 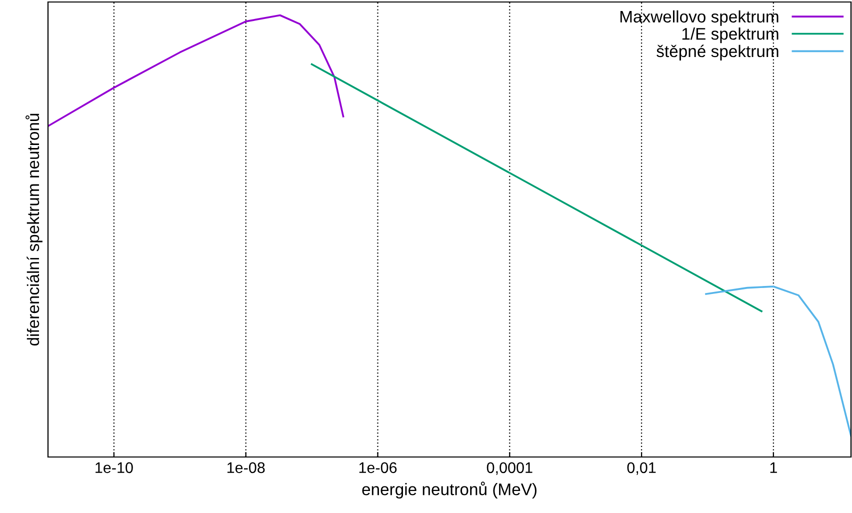 What do you see at coordinates (773, 467) in the screenshot?
I see `x-tick-label: 1` at bounding box center [773, 467].